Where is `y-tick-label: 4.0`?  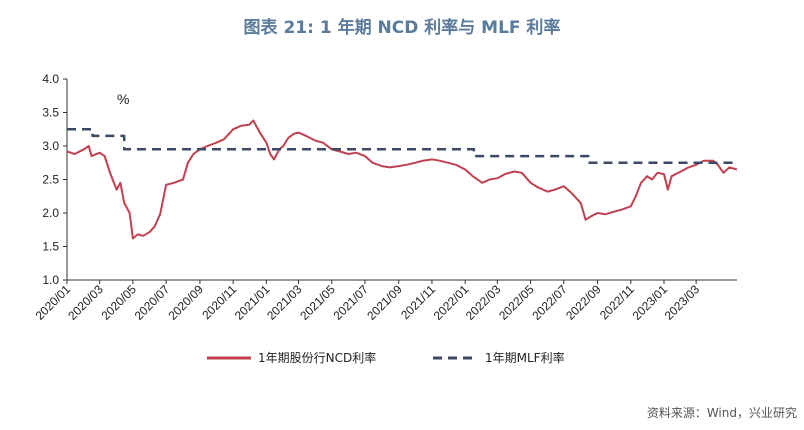
y-tick-label: 4.0 is located at coordinates (50, 79).